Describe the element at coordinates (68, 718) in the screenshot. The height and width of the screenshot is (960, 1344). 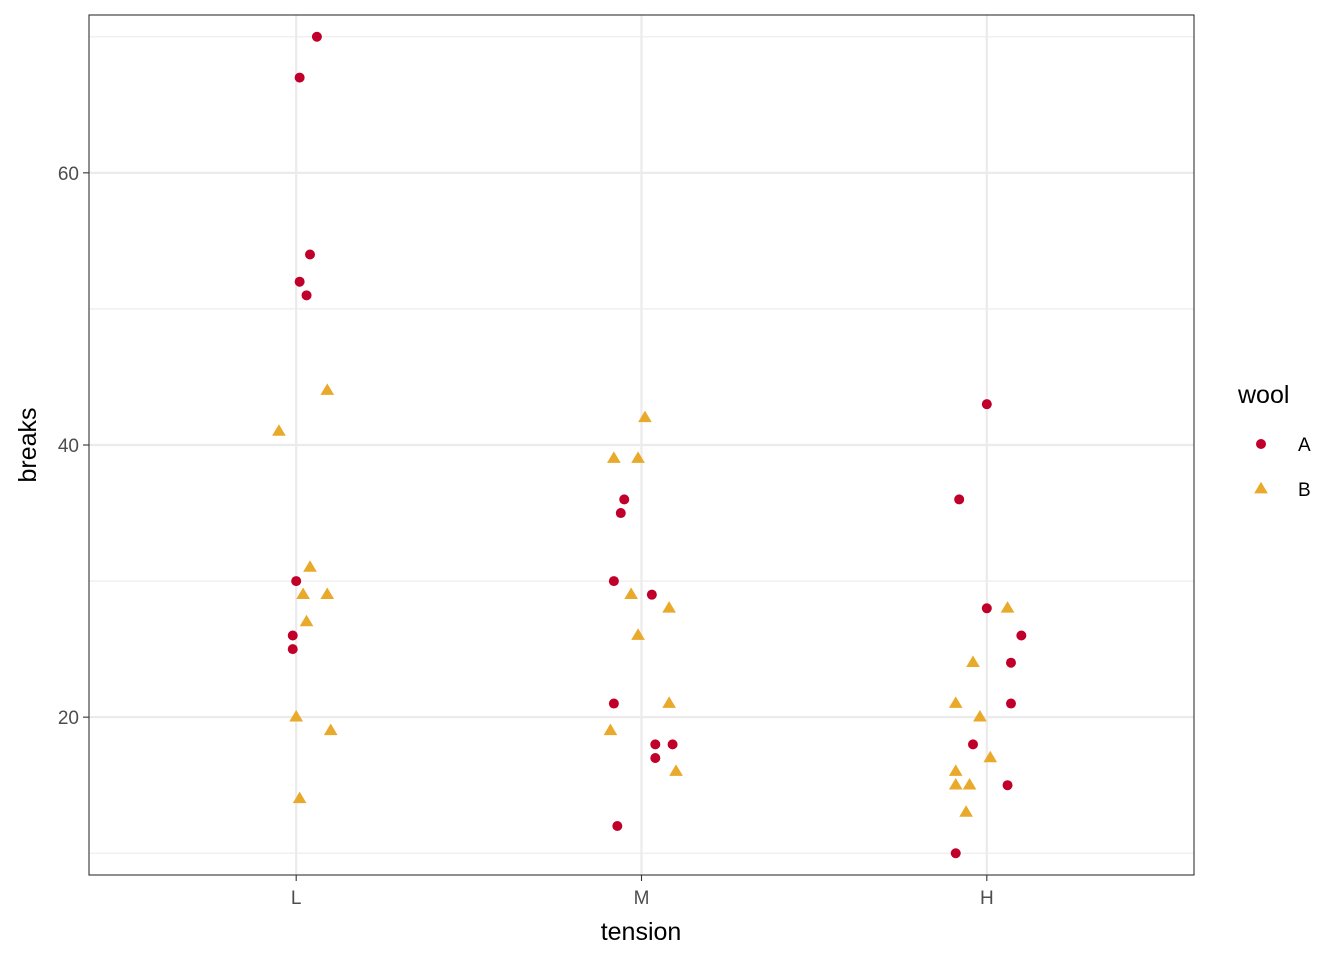
I see `y-tick-label: 20` at that location.